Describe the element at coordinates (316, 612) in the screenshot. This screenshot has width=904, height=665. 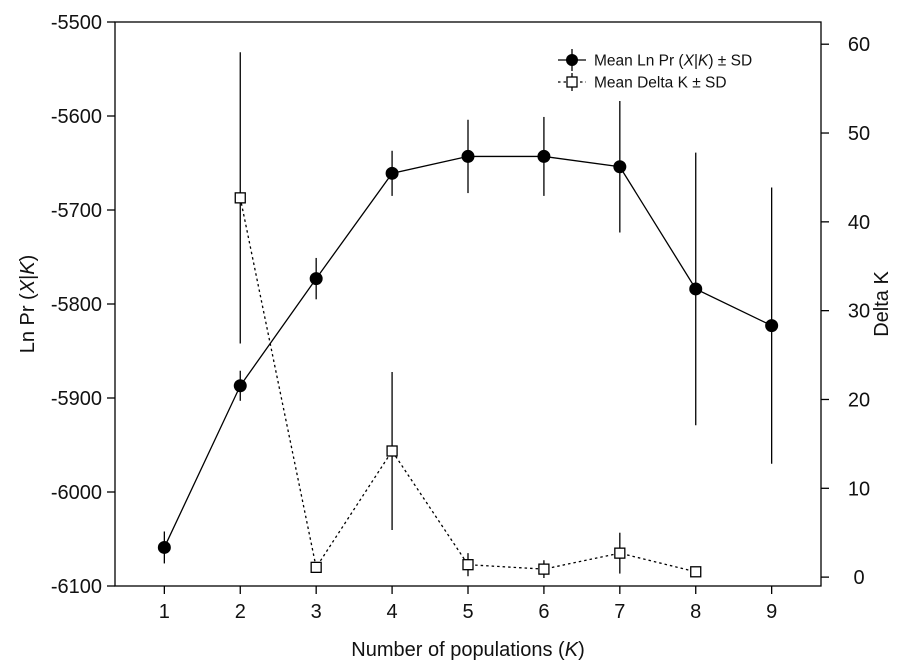
I see `x-tick-label: 3` at that location.